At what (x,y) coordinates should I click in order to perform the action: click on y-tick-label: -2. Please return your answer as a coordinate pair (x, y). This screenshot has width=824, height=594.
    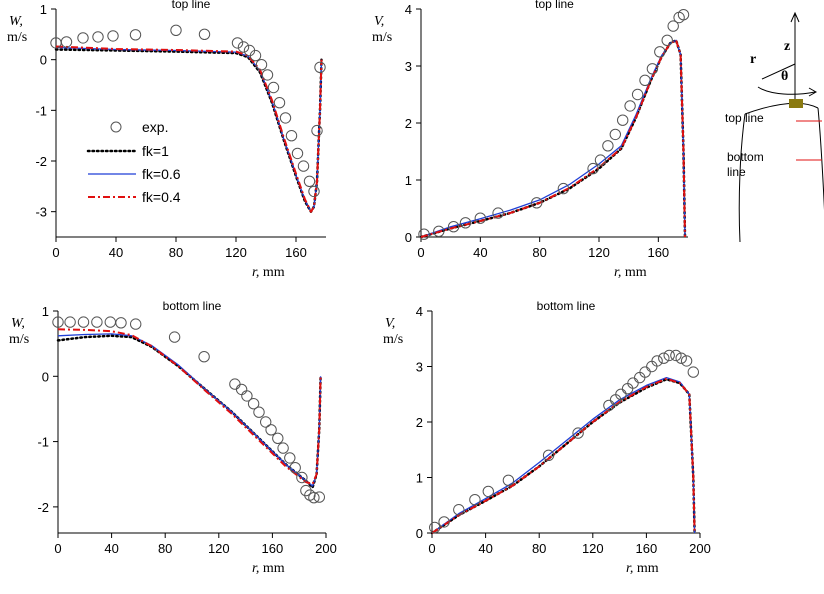
    Looking at the image, I should click on (41, 161).